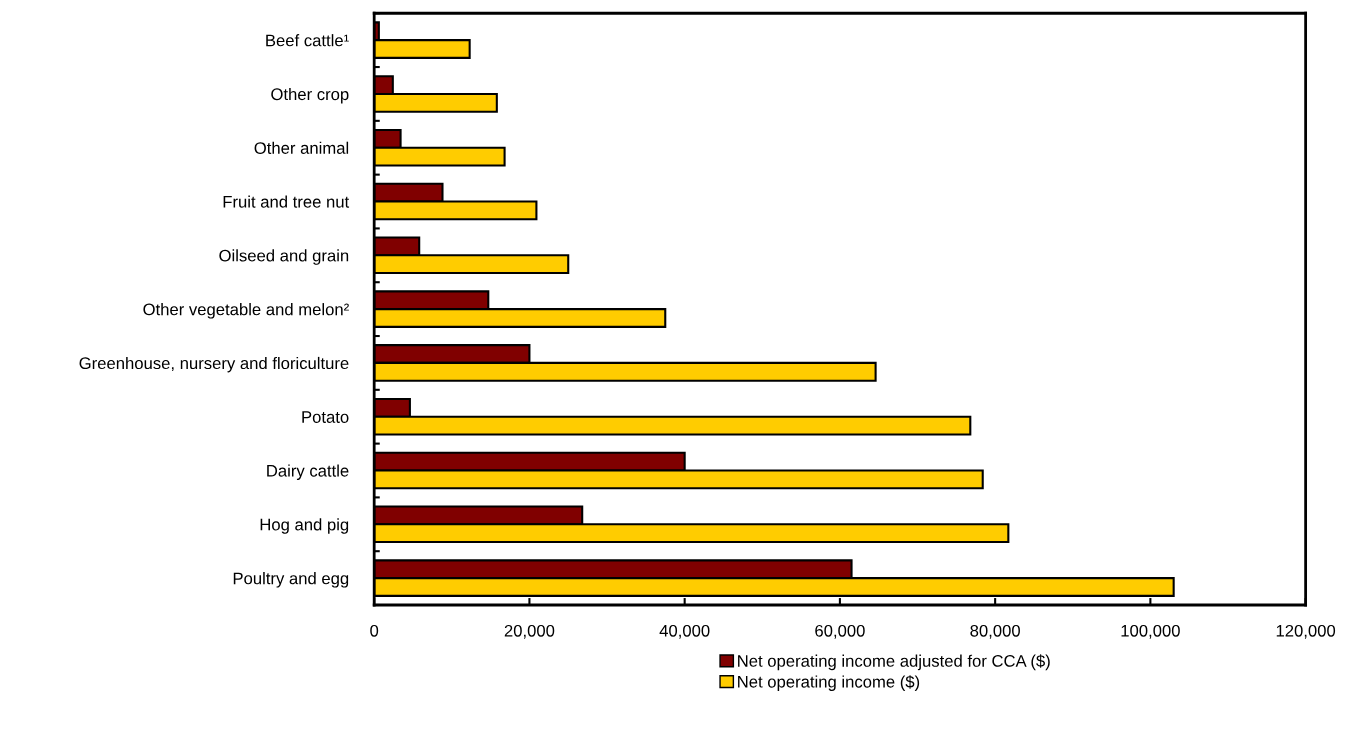 The image size is (1346, 736). I want to click on y-tick-label: Fruit and tree nut, so click(286, 201).